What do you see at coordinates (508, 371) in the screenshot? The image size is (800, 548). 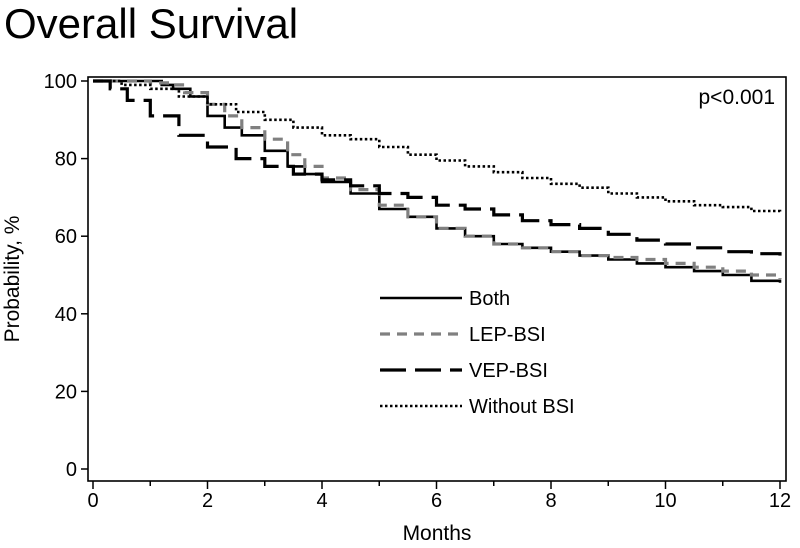 I see `legend-label-vep-bsi: VEP-BSI` at bounding box center [508, 371].